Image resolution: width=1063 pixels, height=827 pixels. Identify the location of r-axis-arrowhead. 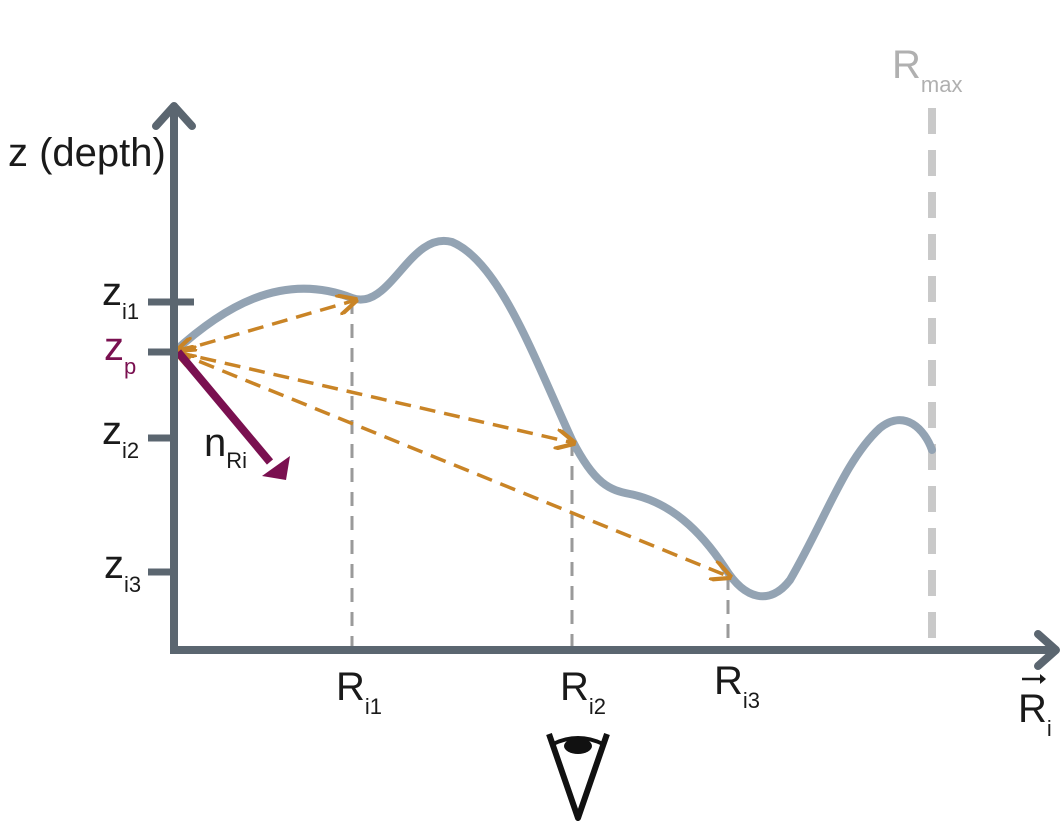
(1047, 650).